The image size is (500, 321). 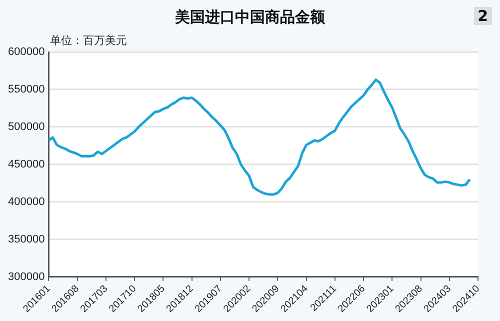 What do you see at coordinates (88, 40) in the screenshot?
I see `y-axis-title: 单位：百万美元` at bounding box center [88, 40].